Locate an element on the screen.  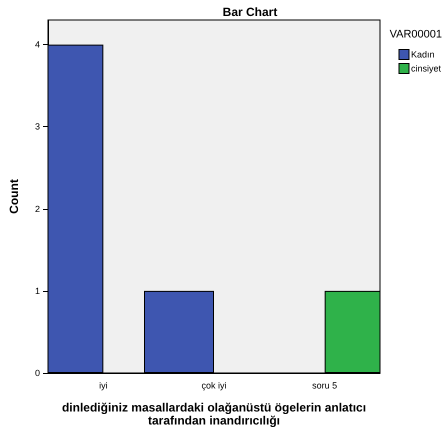
legend-label: Kadın is located at coordinates (422, 55).